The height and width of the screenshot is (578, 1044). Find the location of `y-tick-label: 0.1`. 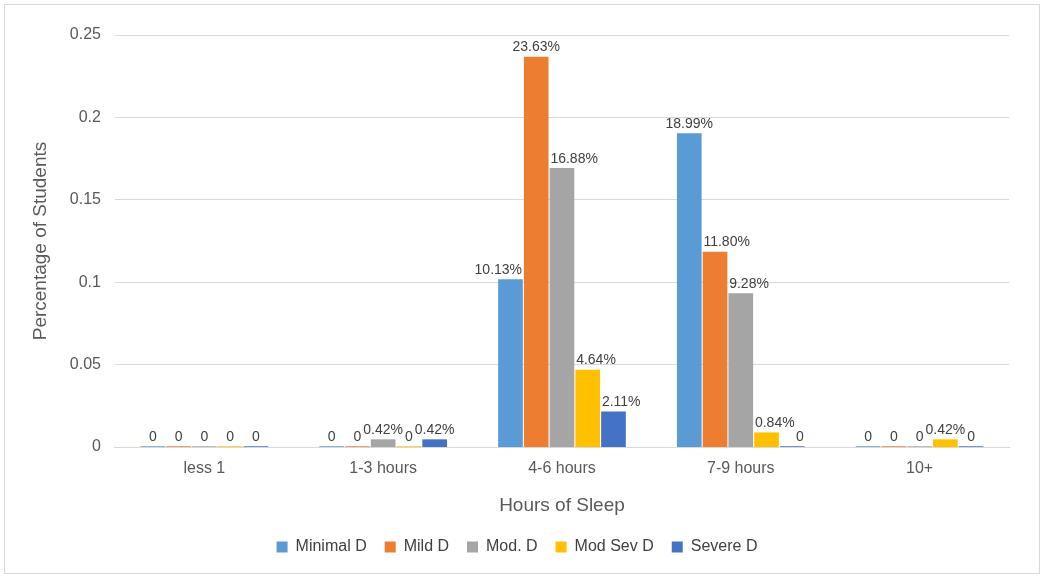

y-tick-label: 0.1 is located at coordinates (90, 281).